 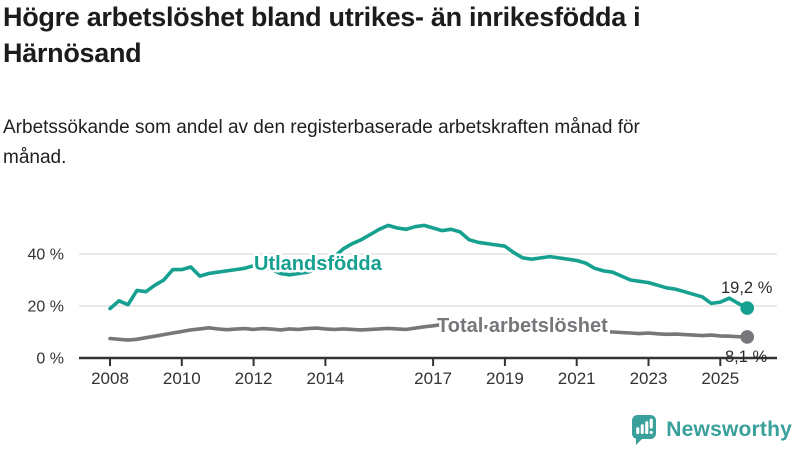 What do you see at coordinates (747, 288) in the screenshot?
I see `series-end-value-utlandsfodda: 19,2 %` at bounding box center [747, 288].